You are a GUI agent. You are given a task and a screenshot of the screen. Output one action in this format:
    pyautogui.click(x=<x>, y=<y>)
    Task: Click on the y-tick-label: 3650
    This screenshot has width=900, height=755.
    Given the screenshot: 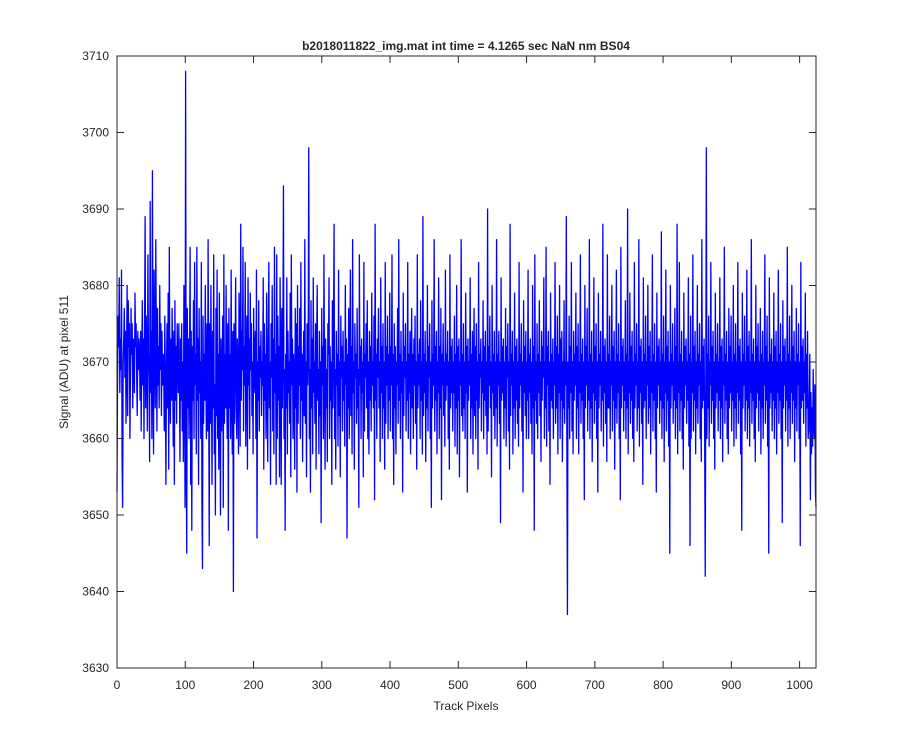 What is the action you would take?
    pyautogui.click(x=95, y=515)
    